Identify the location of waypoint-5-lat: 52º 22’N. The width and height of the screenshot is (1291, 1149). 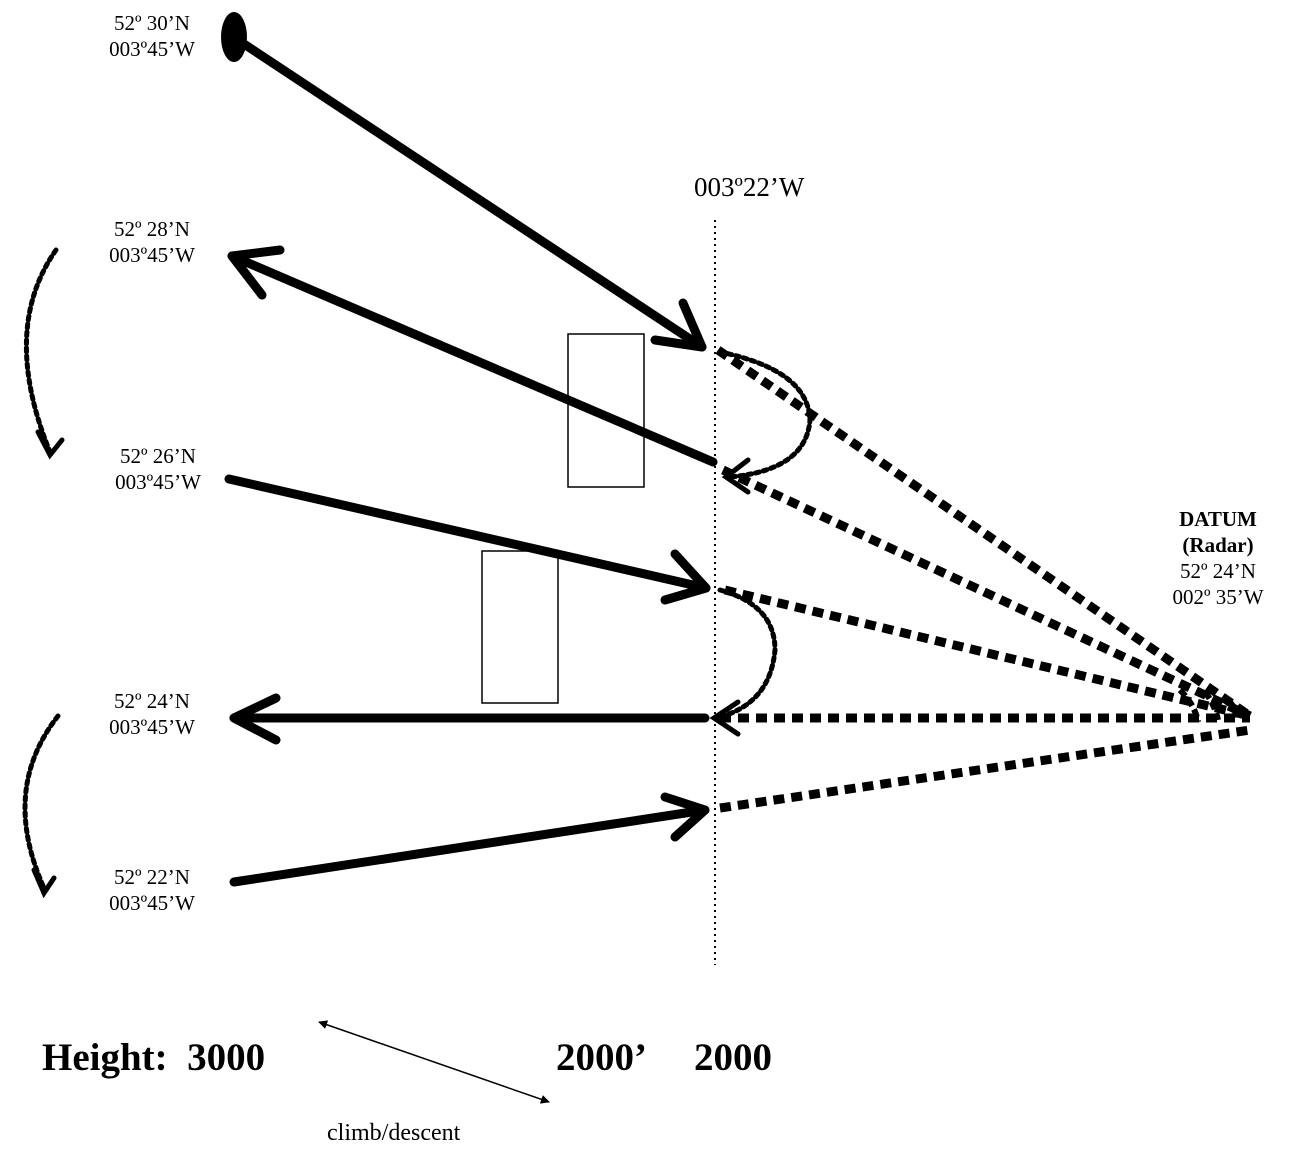
(152, 877).